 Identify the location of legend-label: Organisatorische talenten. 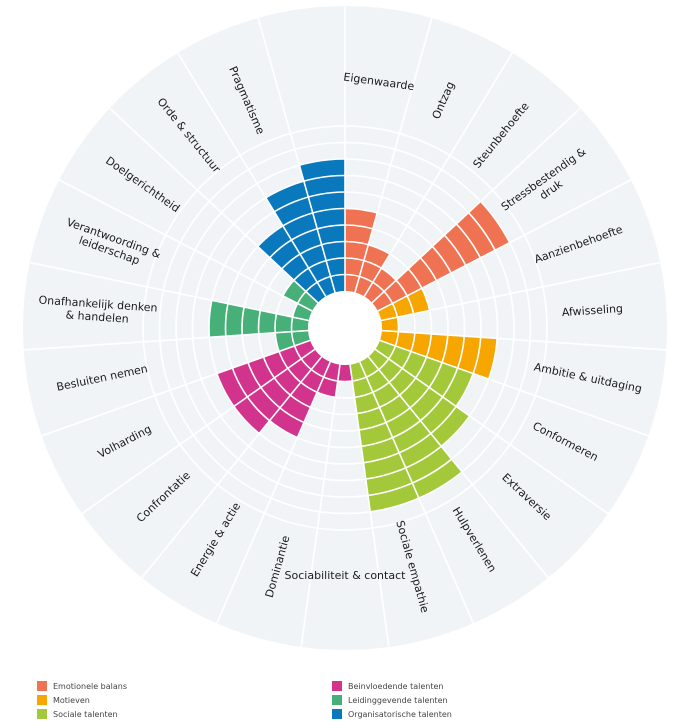
(400, 714).